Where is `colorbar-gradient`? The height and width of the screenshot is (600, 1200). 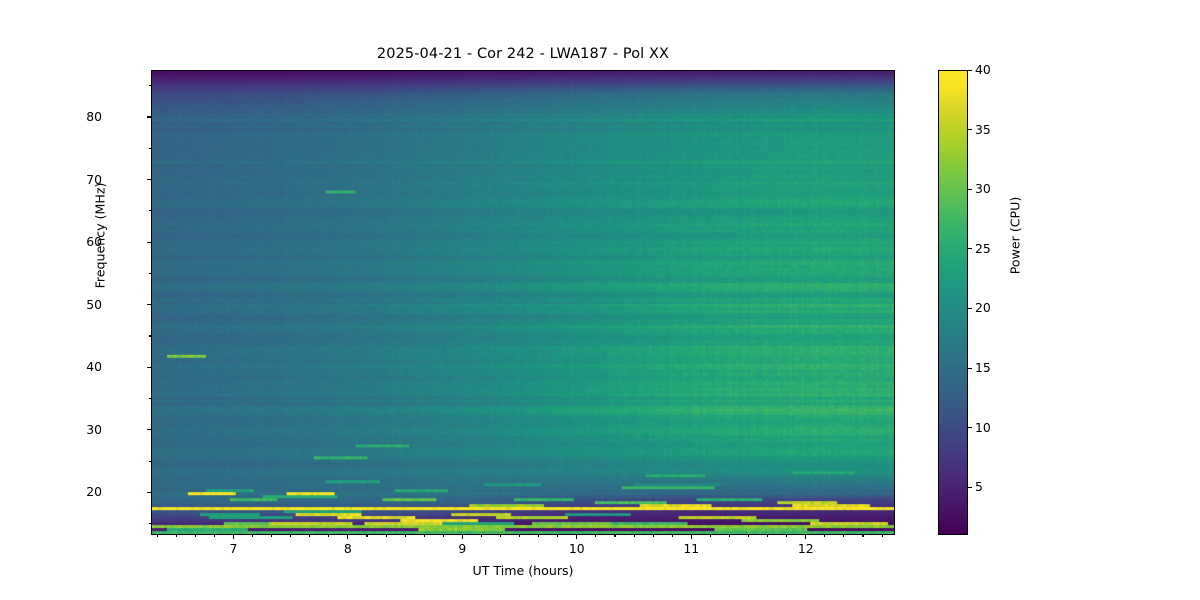 colorbar-gradient is located at coordinates (953, 302).